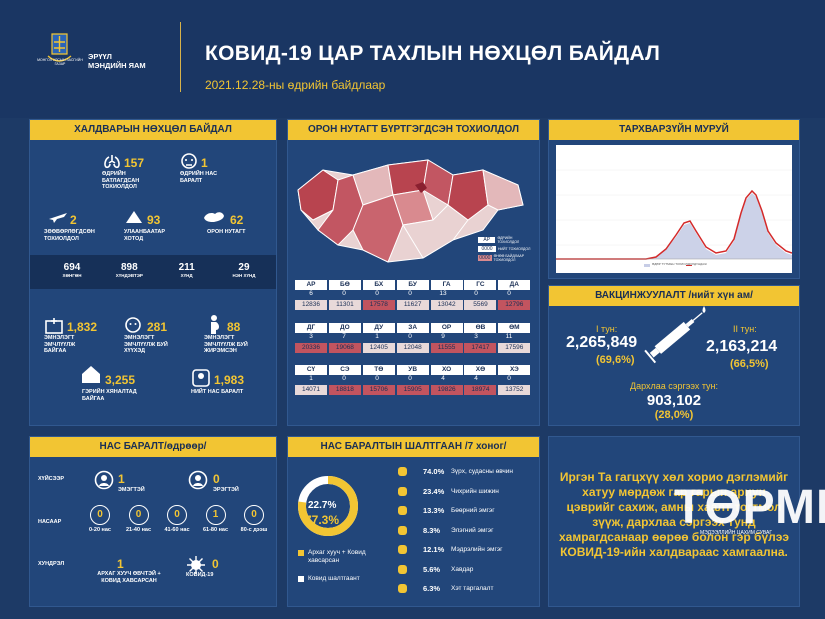 This screenshot has width=825, height=619. I want to click on dose2-label: II тун:, so click(745, 329).